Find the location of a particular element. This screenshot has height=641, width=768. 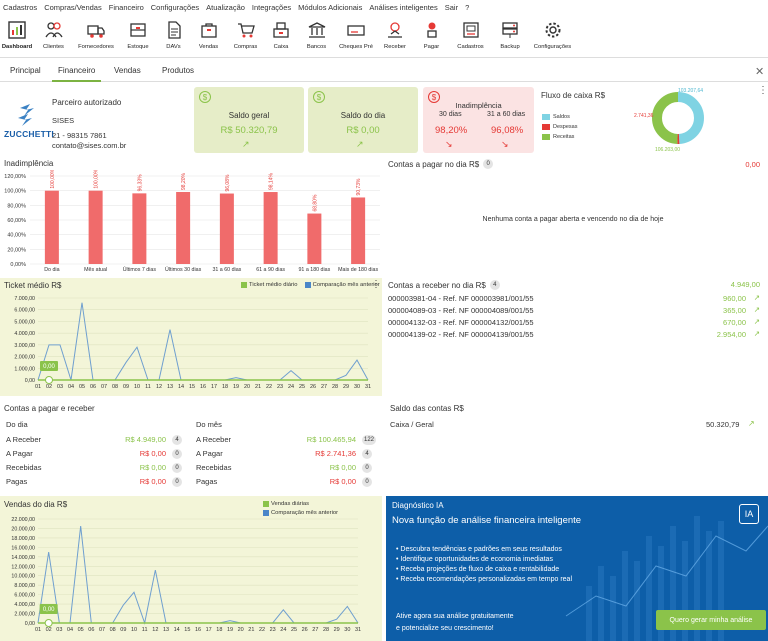

fluxo-title: Fluxo de caixa R$ is located at coordinates (573, 95).